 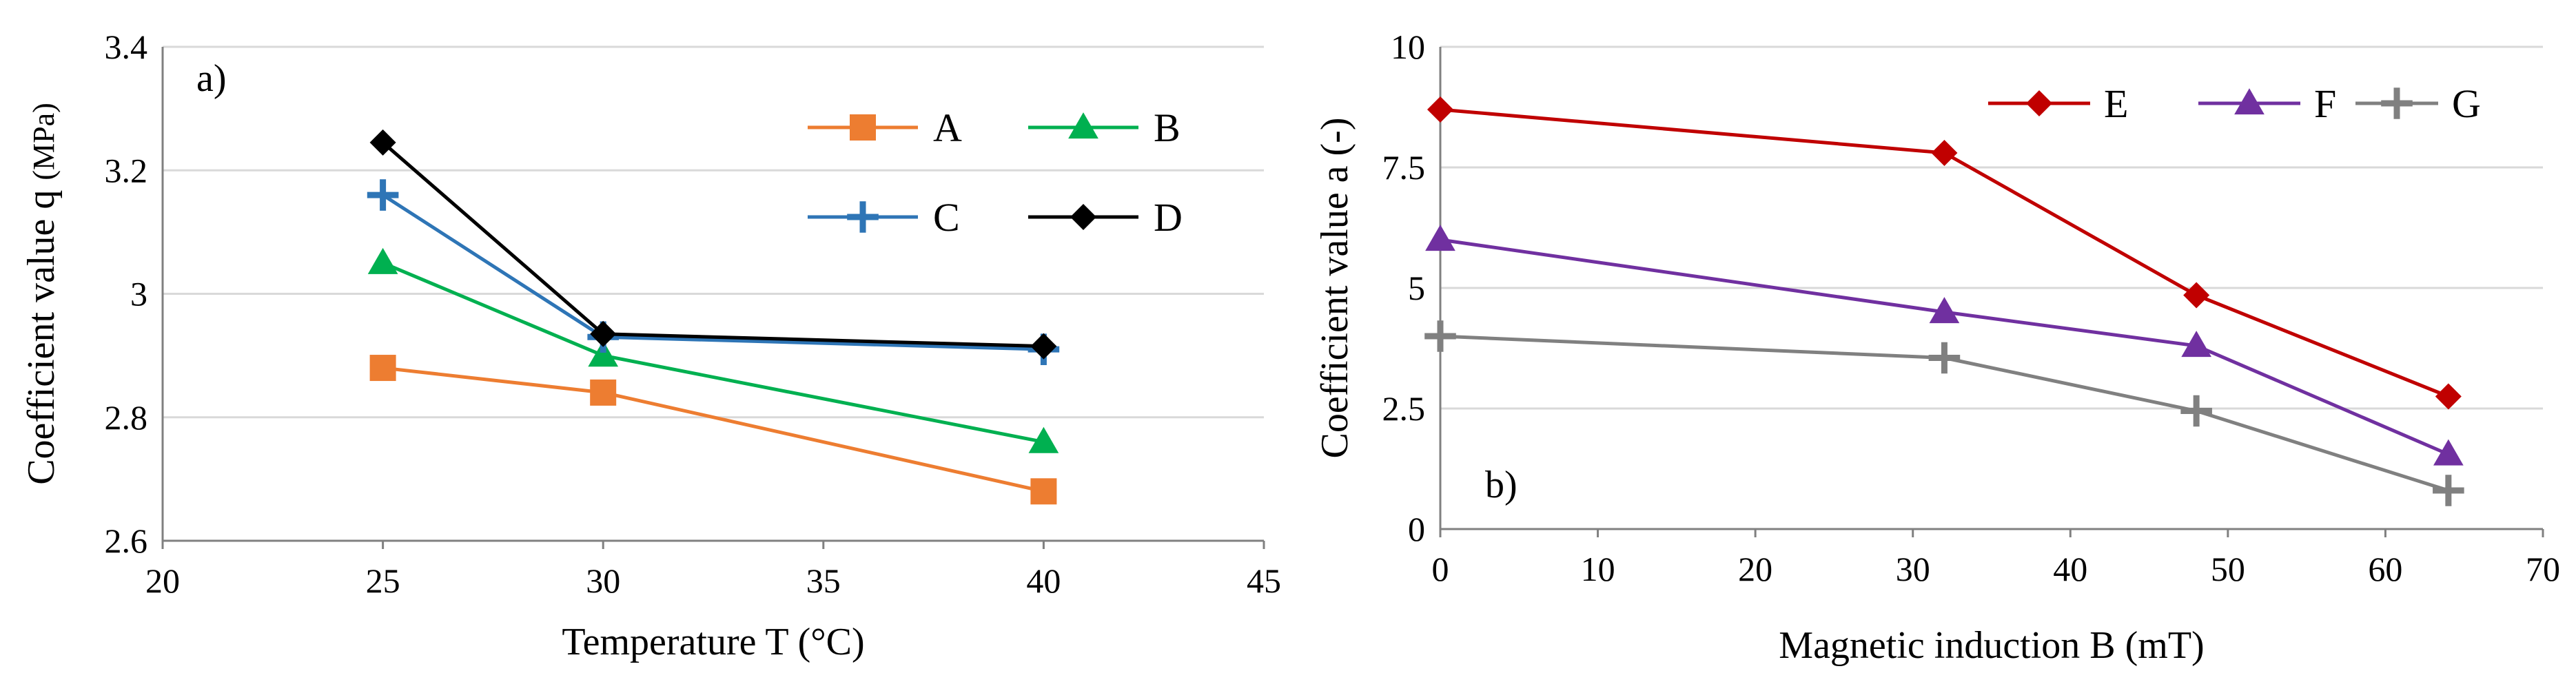 What do you see at coordinates (712, 245) in the screenshot?
I see `a-series-D-line` at bounding box center [712, 245].